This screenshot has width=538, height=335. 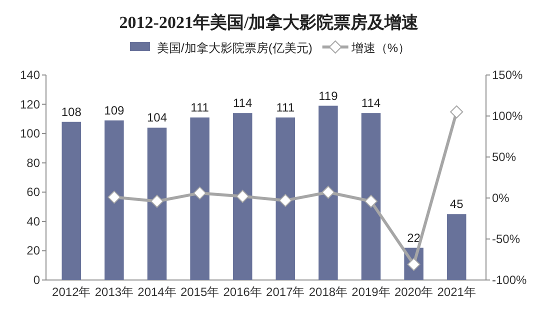 I want to click on x-tick-label: 2018年, so click(x=328, y=292).